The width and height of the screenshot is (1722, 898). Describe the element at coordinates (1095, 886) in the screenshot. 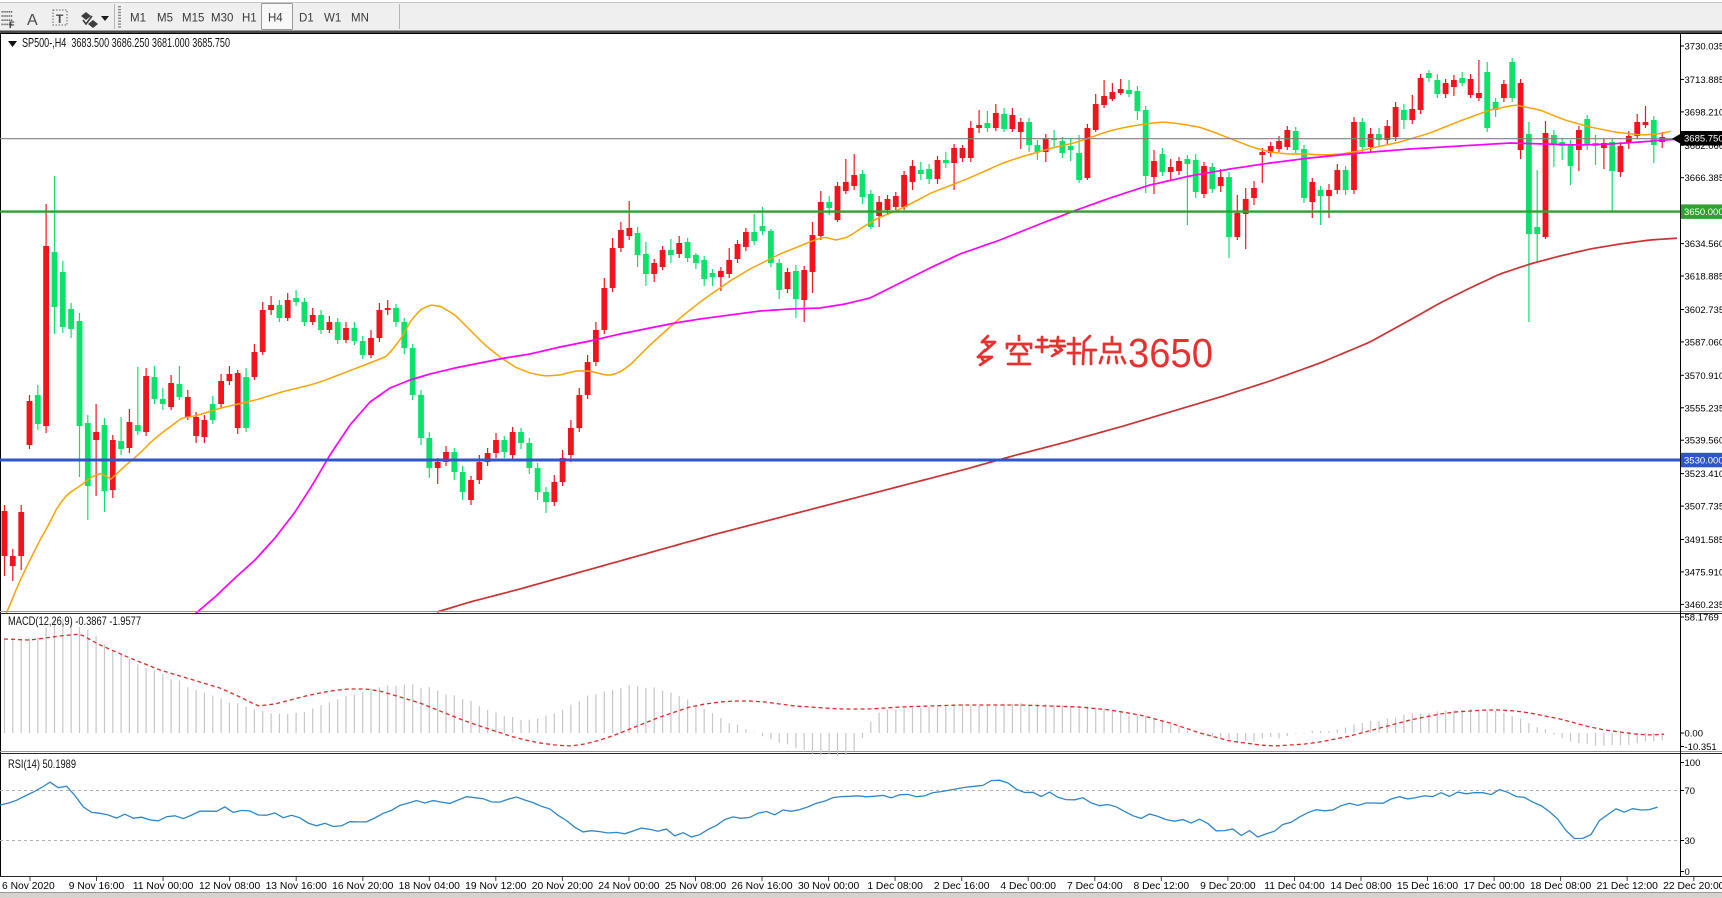

I see `svg-text: 7 Dec 04:00` at that location.